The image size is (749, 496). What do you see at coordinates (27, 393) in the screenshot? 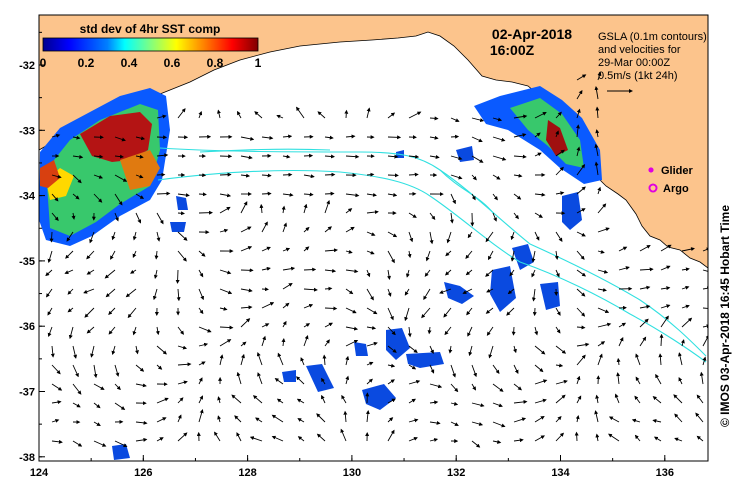
I see `y-tick-label: -37` at bounding box center [27, 393].